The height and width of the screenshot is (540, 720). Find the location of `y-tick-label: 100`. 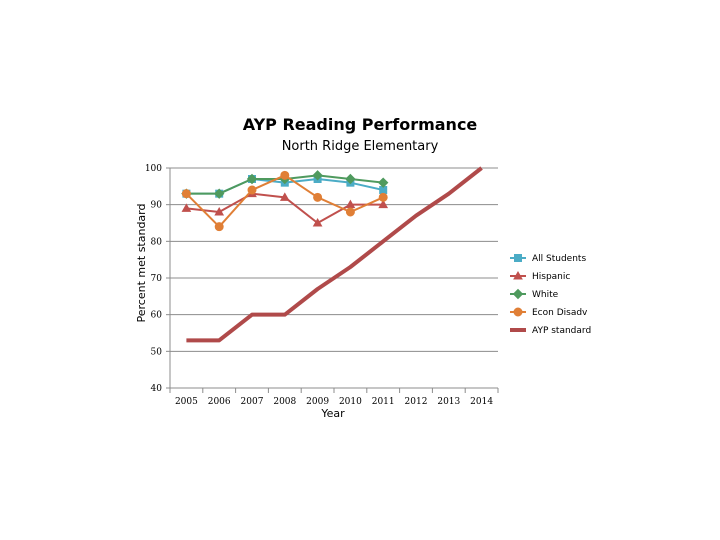

y-tick-label: 100 is located at coordinates (153, 169).